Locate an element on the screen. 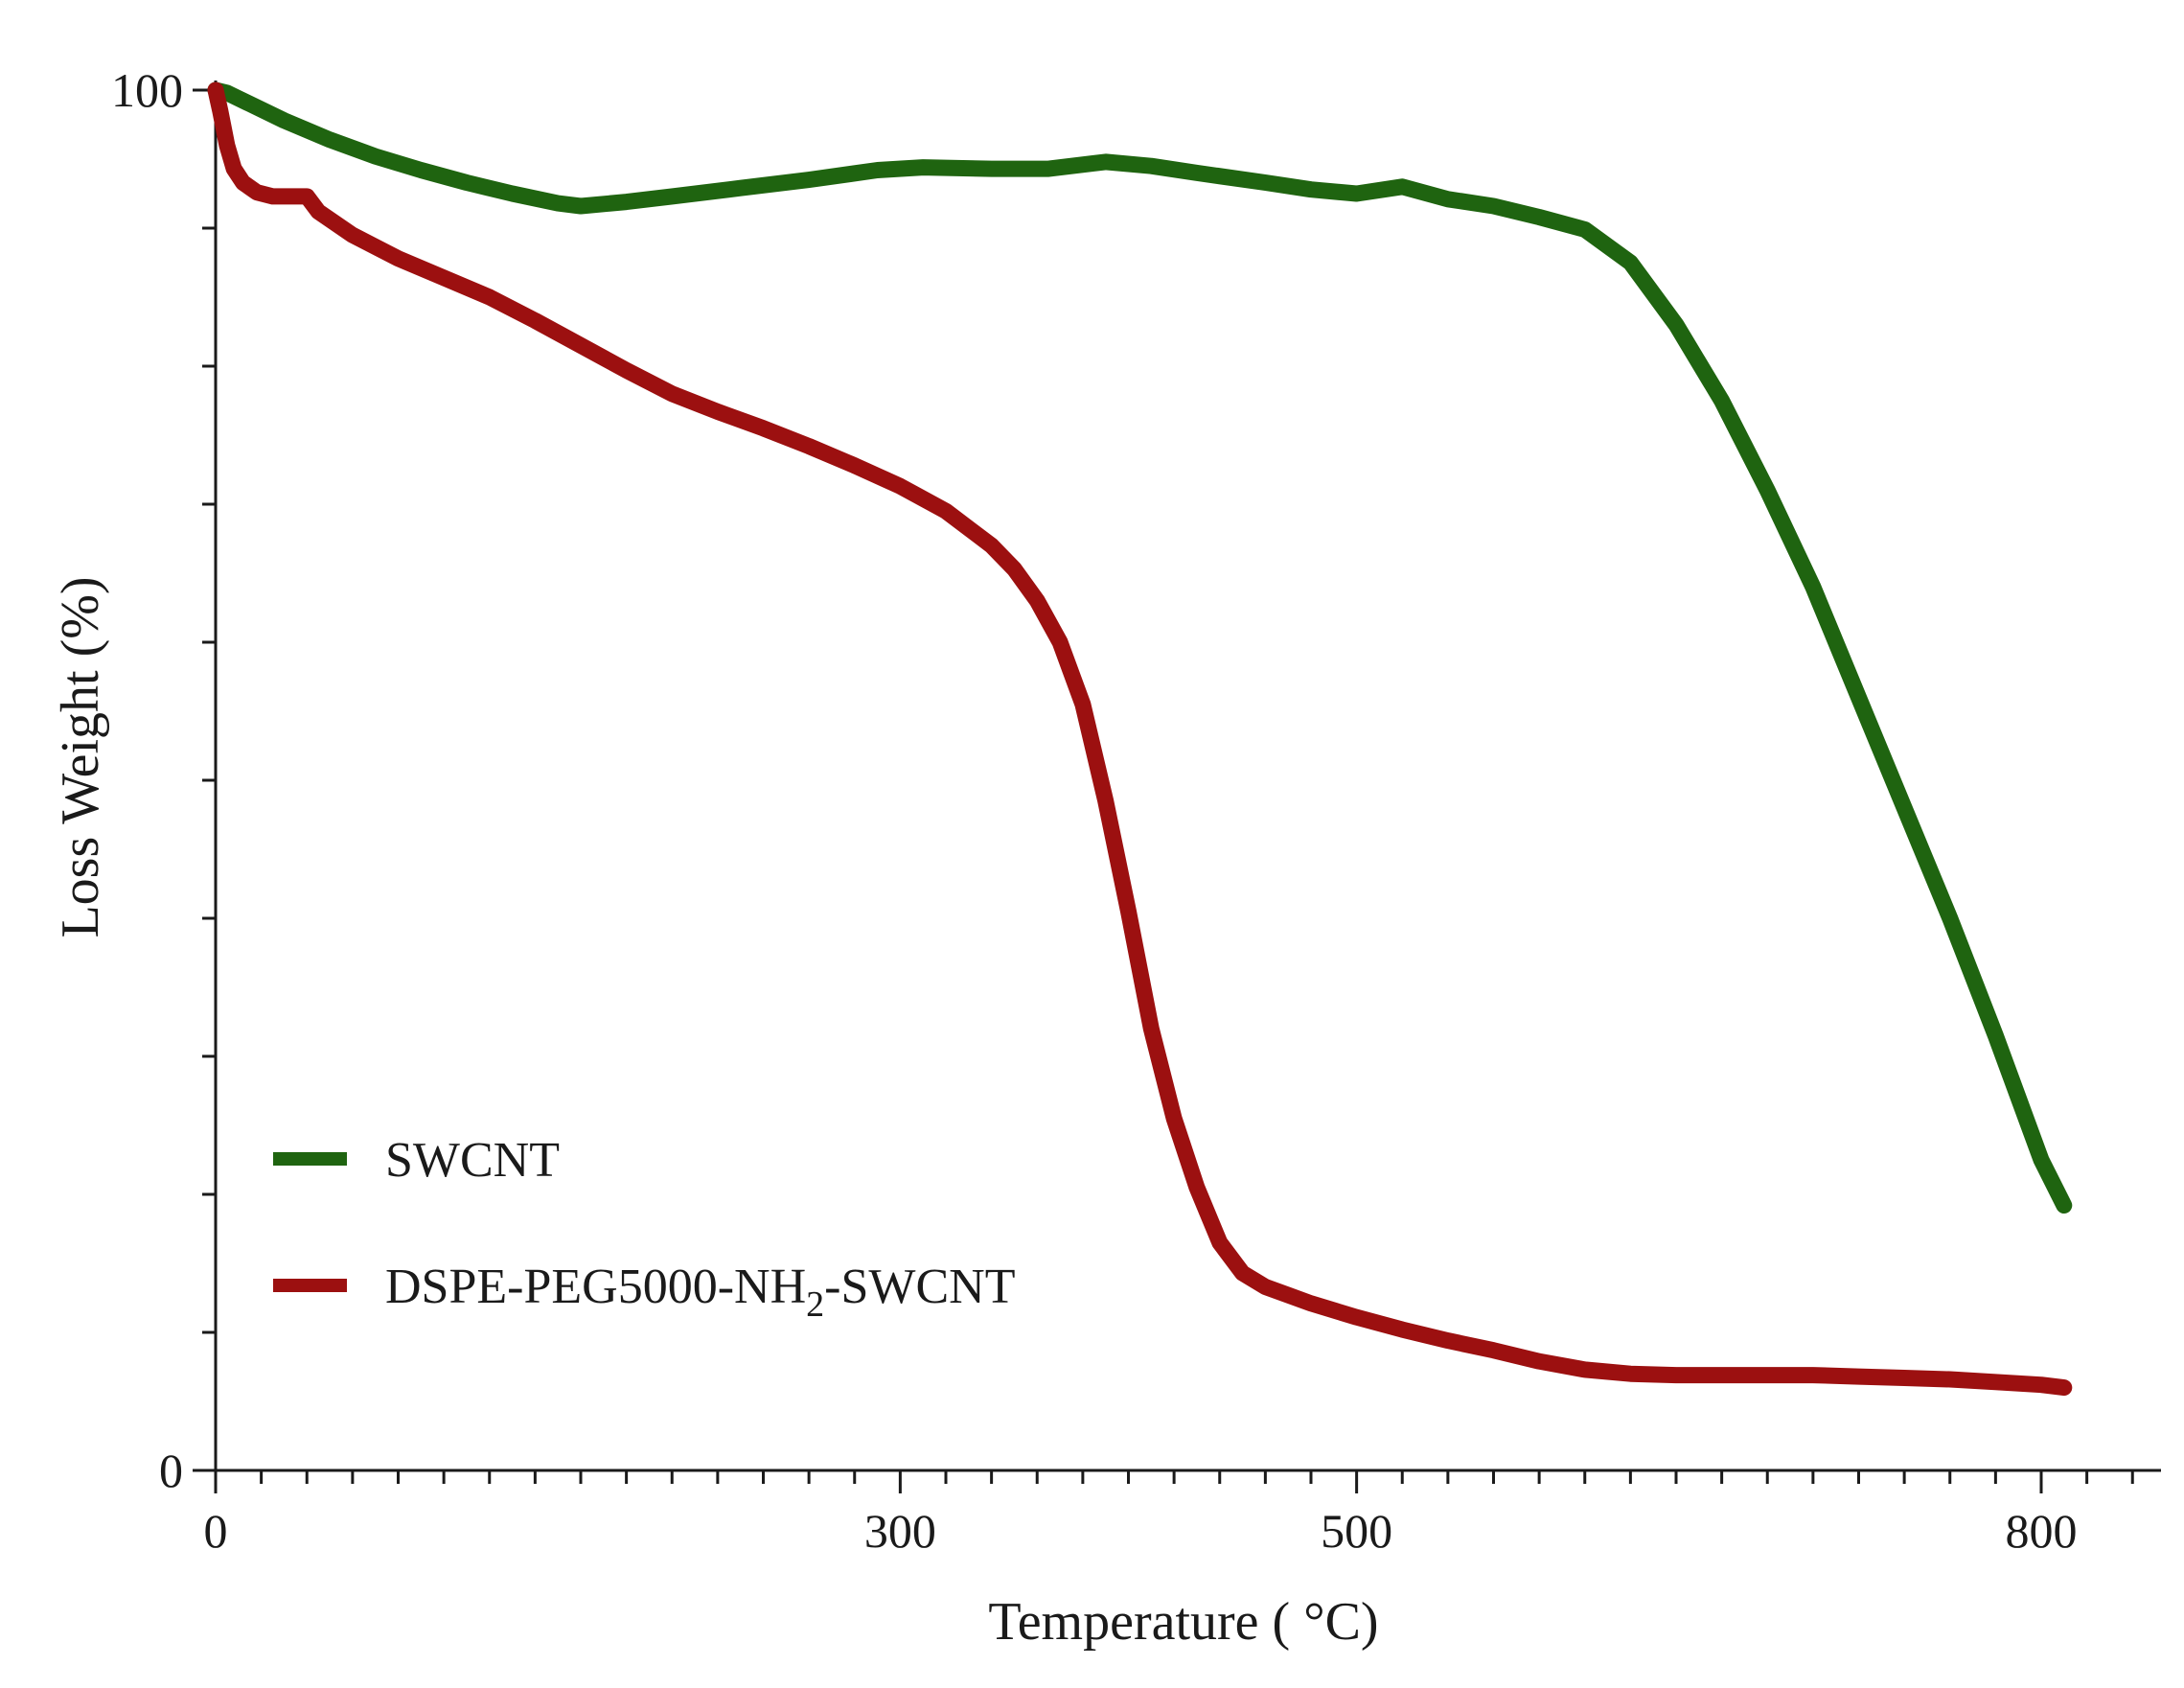 Image resolution: width=2184 pixels, height=1688 pixels. x-tick-label: 0 is located at coordinates (216, 1531).